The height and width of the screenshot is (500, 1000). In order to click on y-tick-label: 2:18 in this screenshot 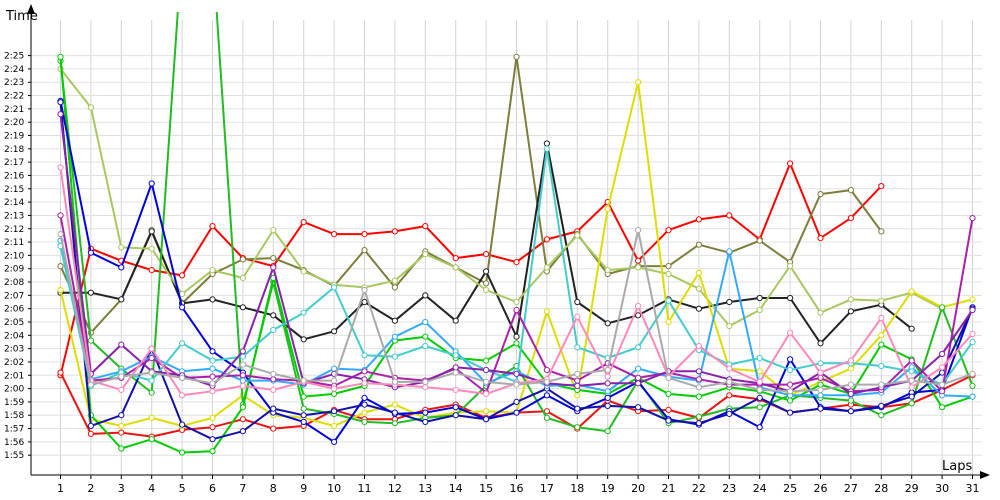, I will do `click(14, 150)`.